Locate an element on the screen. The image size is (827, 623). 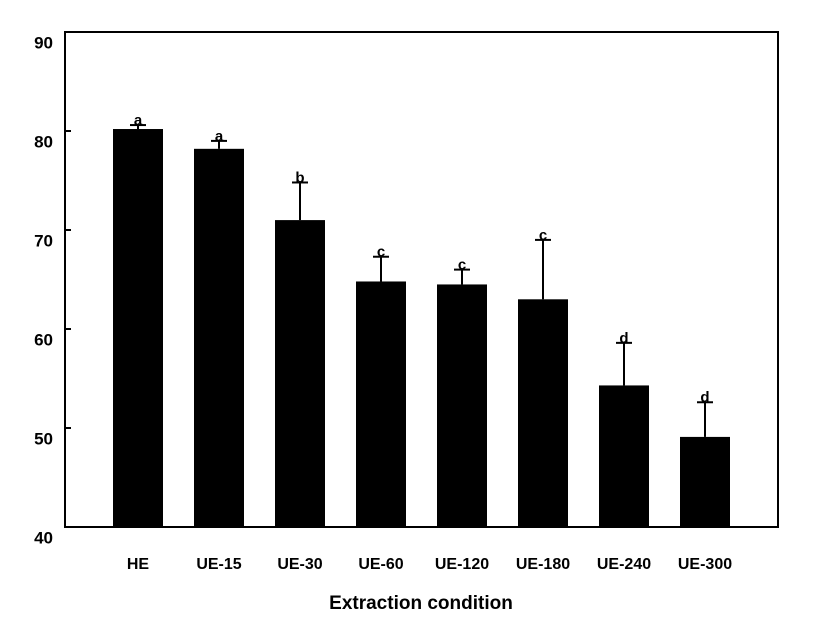
y-tick-label: 80 is located at coordinates (43, 141).